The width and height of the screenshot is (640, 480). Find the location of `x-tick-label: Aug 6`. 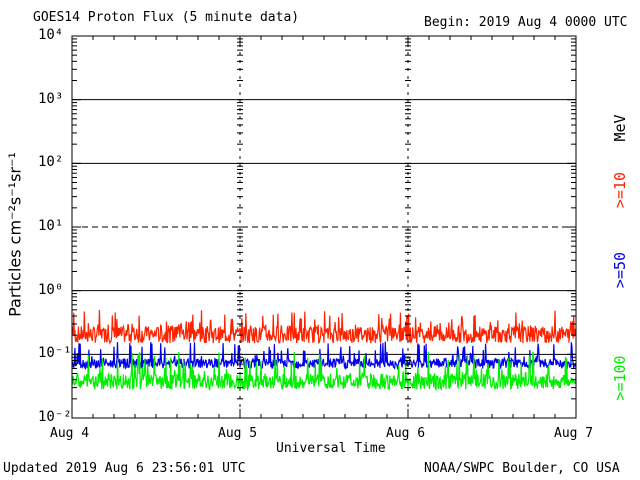

x-tick-label: Aug 6 is located at coordinates (406, 433).